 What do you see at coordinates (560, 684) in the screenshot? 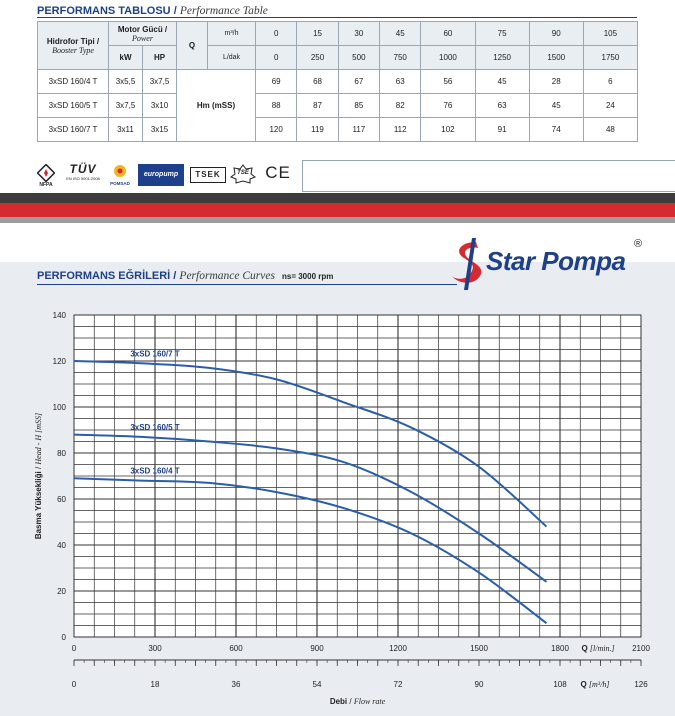
I see `x-tick-label-m3h: 108` at bounding box center [560, 684].